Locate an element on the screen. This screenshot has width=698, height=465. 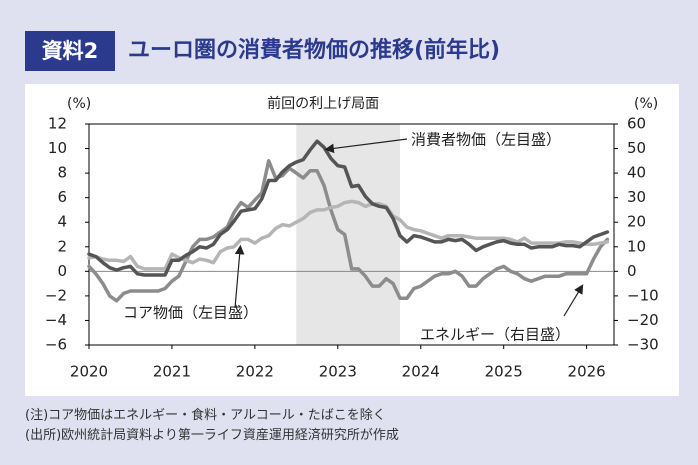
right-tick-label: 60 is located at coordinates (636, 124).